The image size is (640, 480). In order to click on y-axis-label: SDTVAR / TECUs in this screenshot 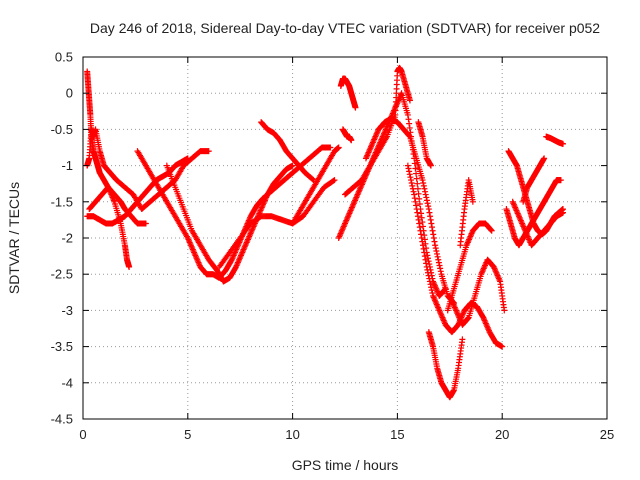, I will do `click(14, 238)`.